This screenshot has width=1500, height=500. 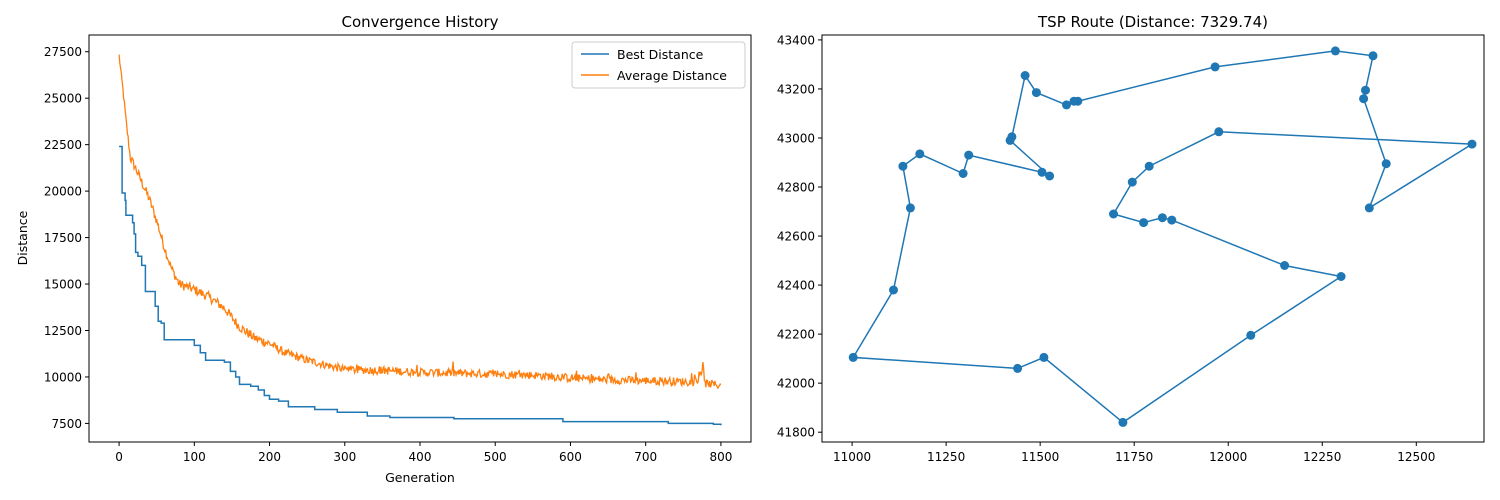 What do you see at coordinates (22, 237) in the screenshot?
I see `convergence-y-axis-label: Distance` at bounding box center [22, 237].